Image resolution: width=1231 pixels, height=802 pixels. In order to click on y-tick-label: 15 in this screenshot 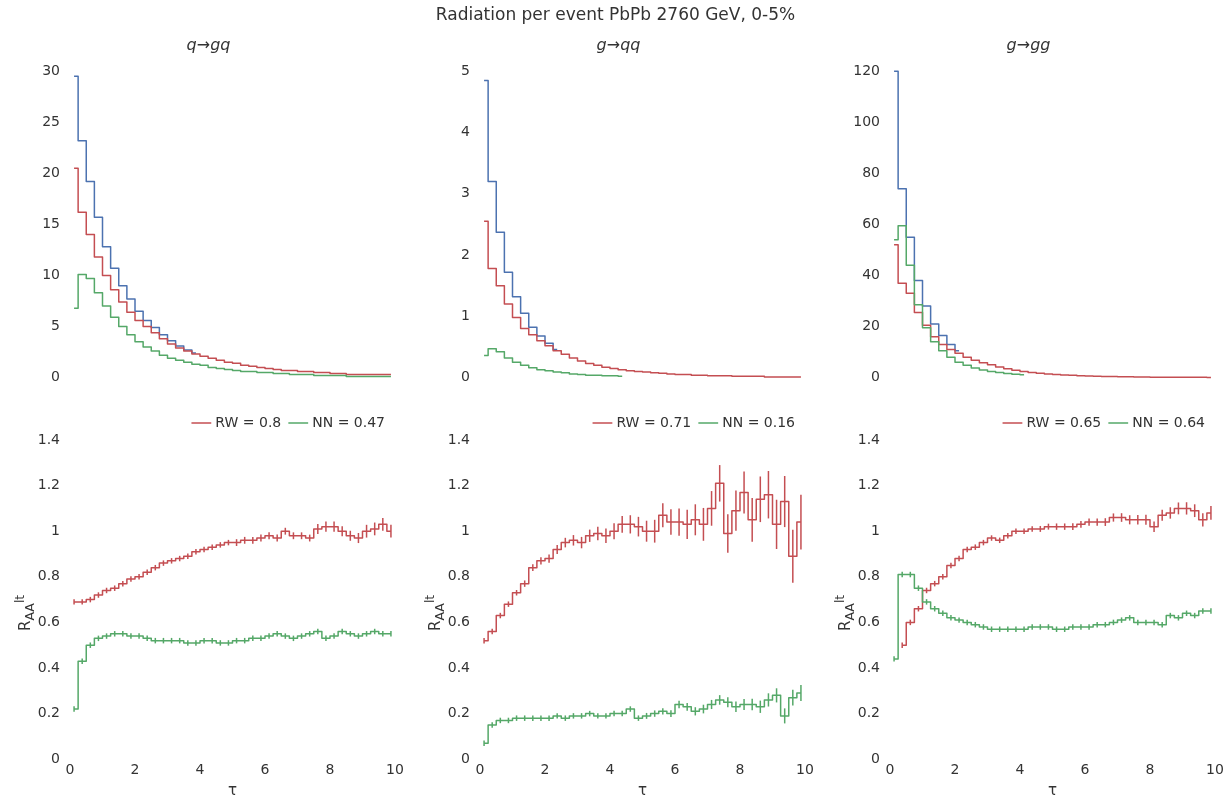, I will do `click(51, 223)`.